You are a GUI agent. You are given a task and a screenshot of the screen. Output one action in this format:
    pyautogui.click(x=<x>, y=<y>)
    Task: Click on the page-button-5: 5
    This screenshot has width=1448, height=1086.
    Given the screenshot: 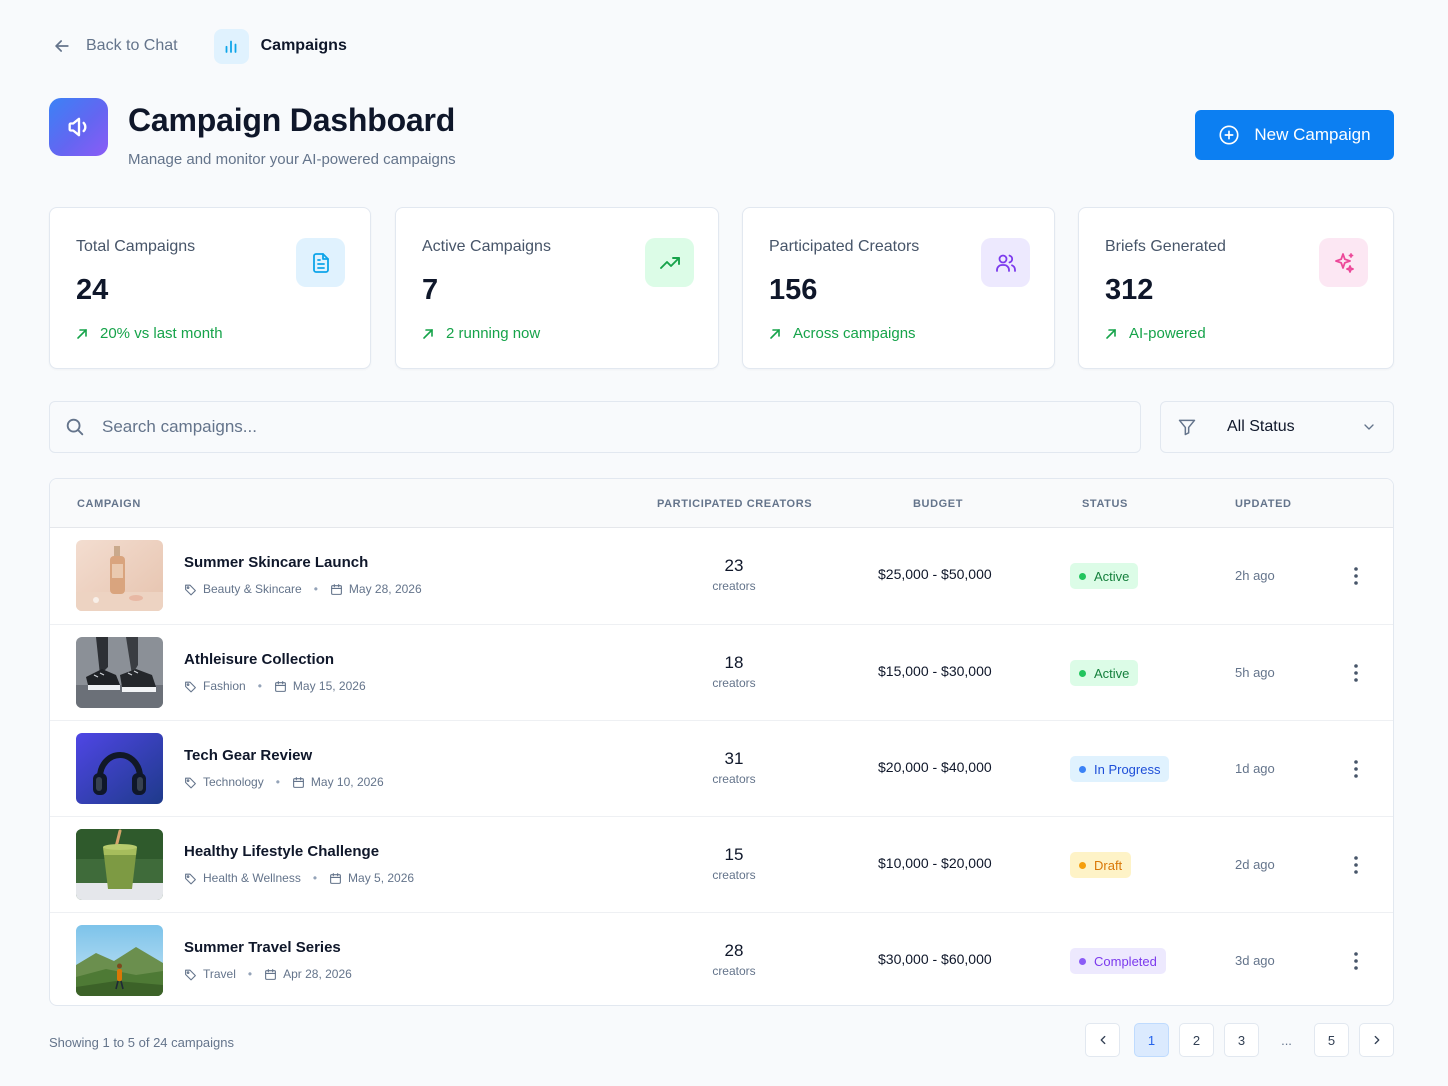 What is the action you would take?
    pyautogui.click(x=1331, y=1040)
    